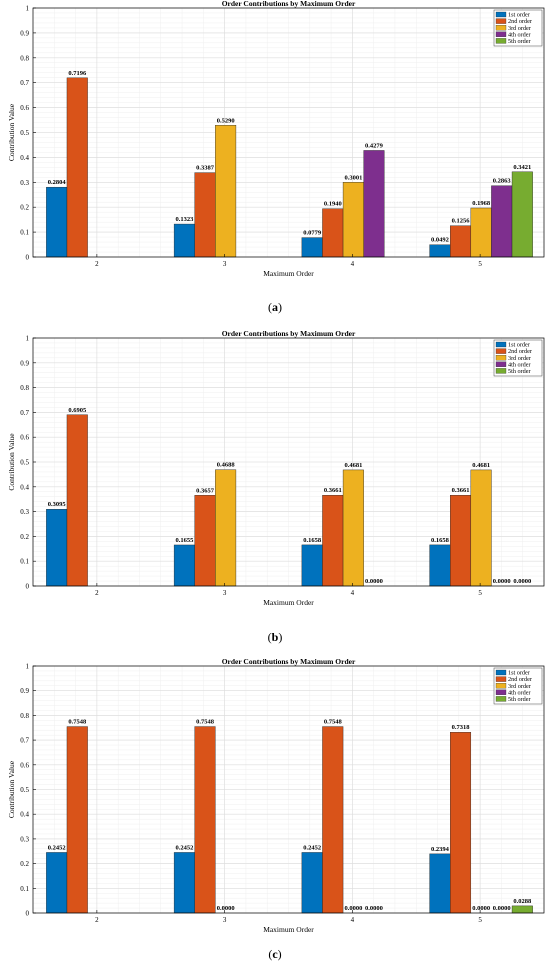  I want to click on data-label: 0.2804, so click(57, 182).